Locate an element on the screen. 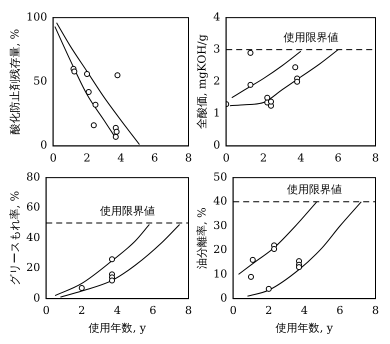 Image resolution: width=390 pixels, height=344 pixels. y-tick-label: 80 is located at coordinates (33, 177).